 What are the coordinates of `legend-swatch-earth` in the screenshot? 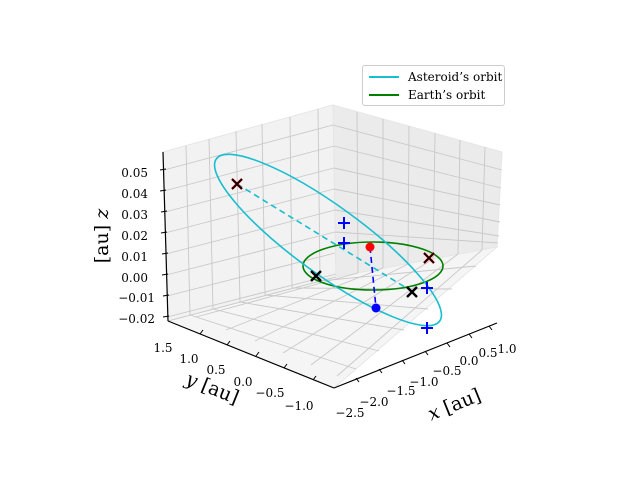 It's located at (384, 95).